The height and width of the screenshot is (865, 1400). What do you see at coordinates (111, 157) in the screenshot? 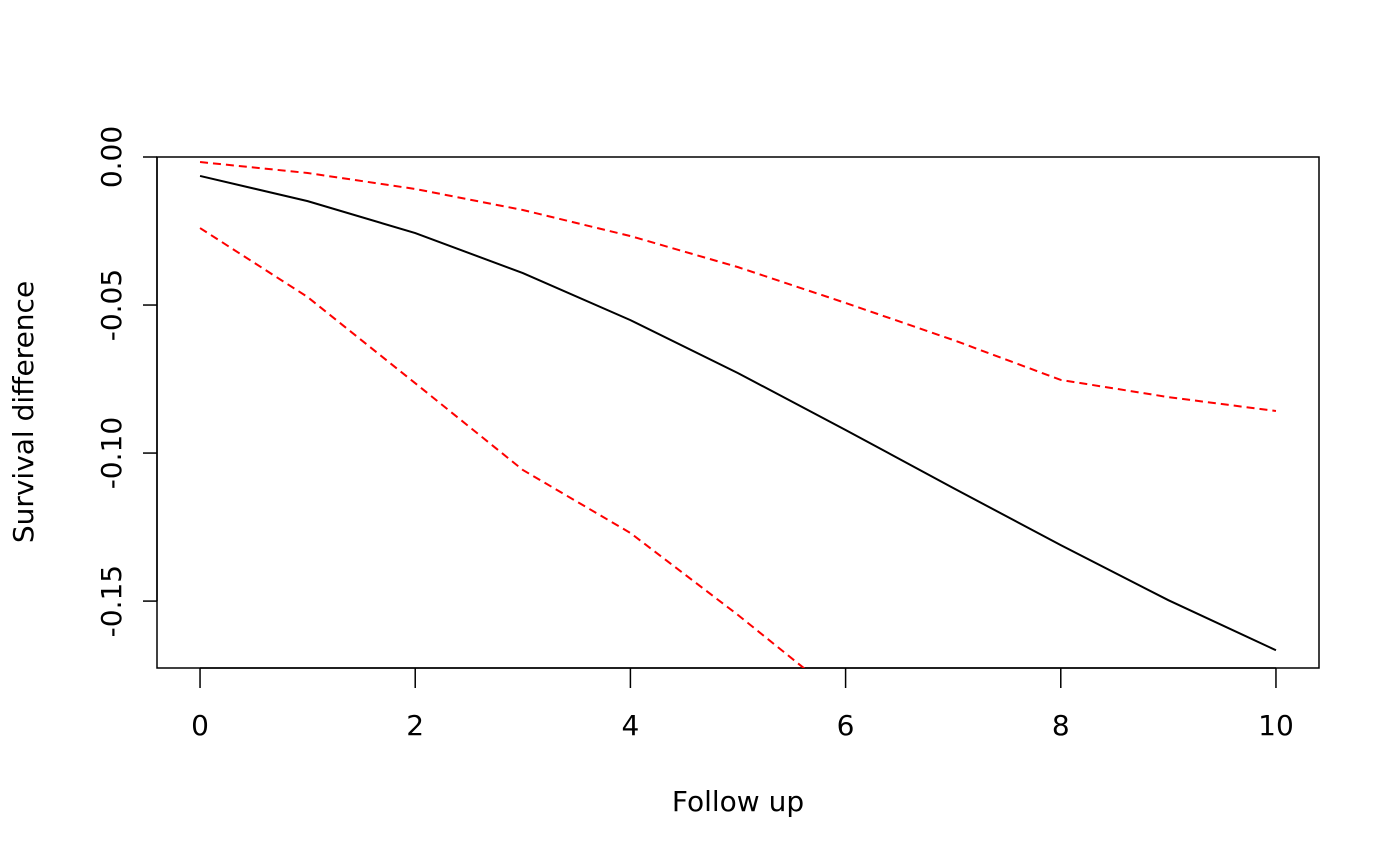
I see `y-tick-label: 0.00` at bounding box center [111, 157].